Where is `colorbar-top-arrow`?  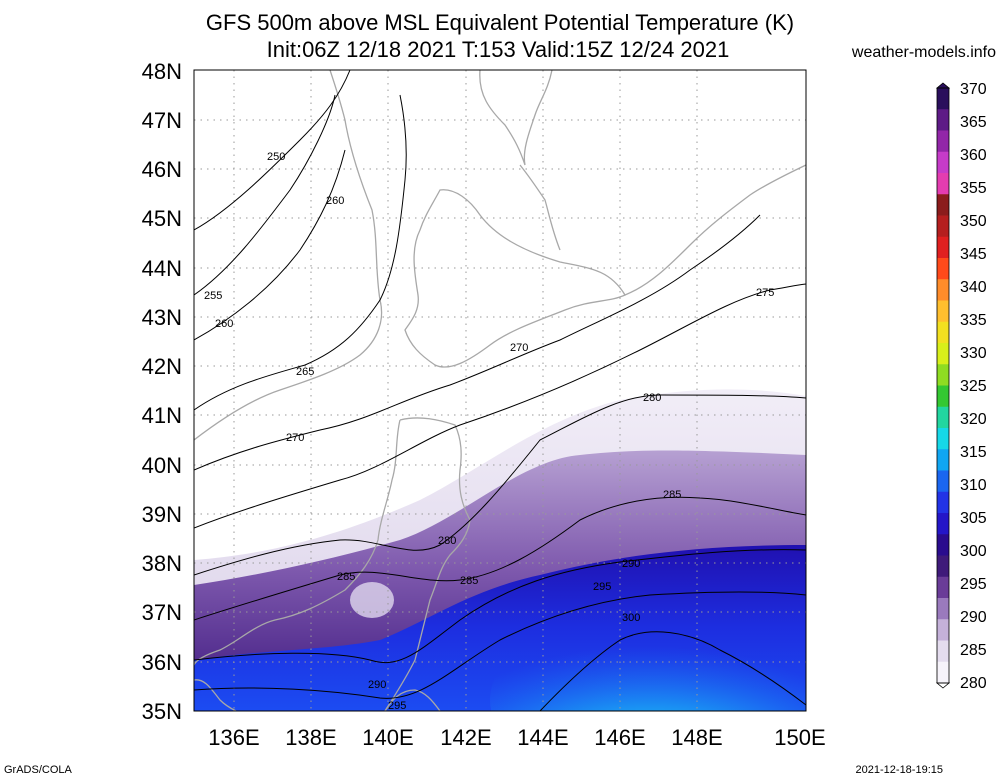
colorbar-top-arrow is located at coordinates (943, 85).